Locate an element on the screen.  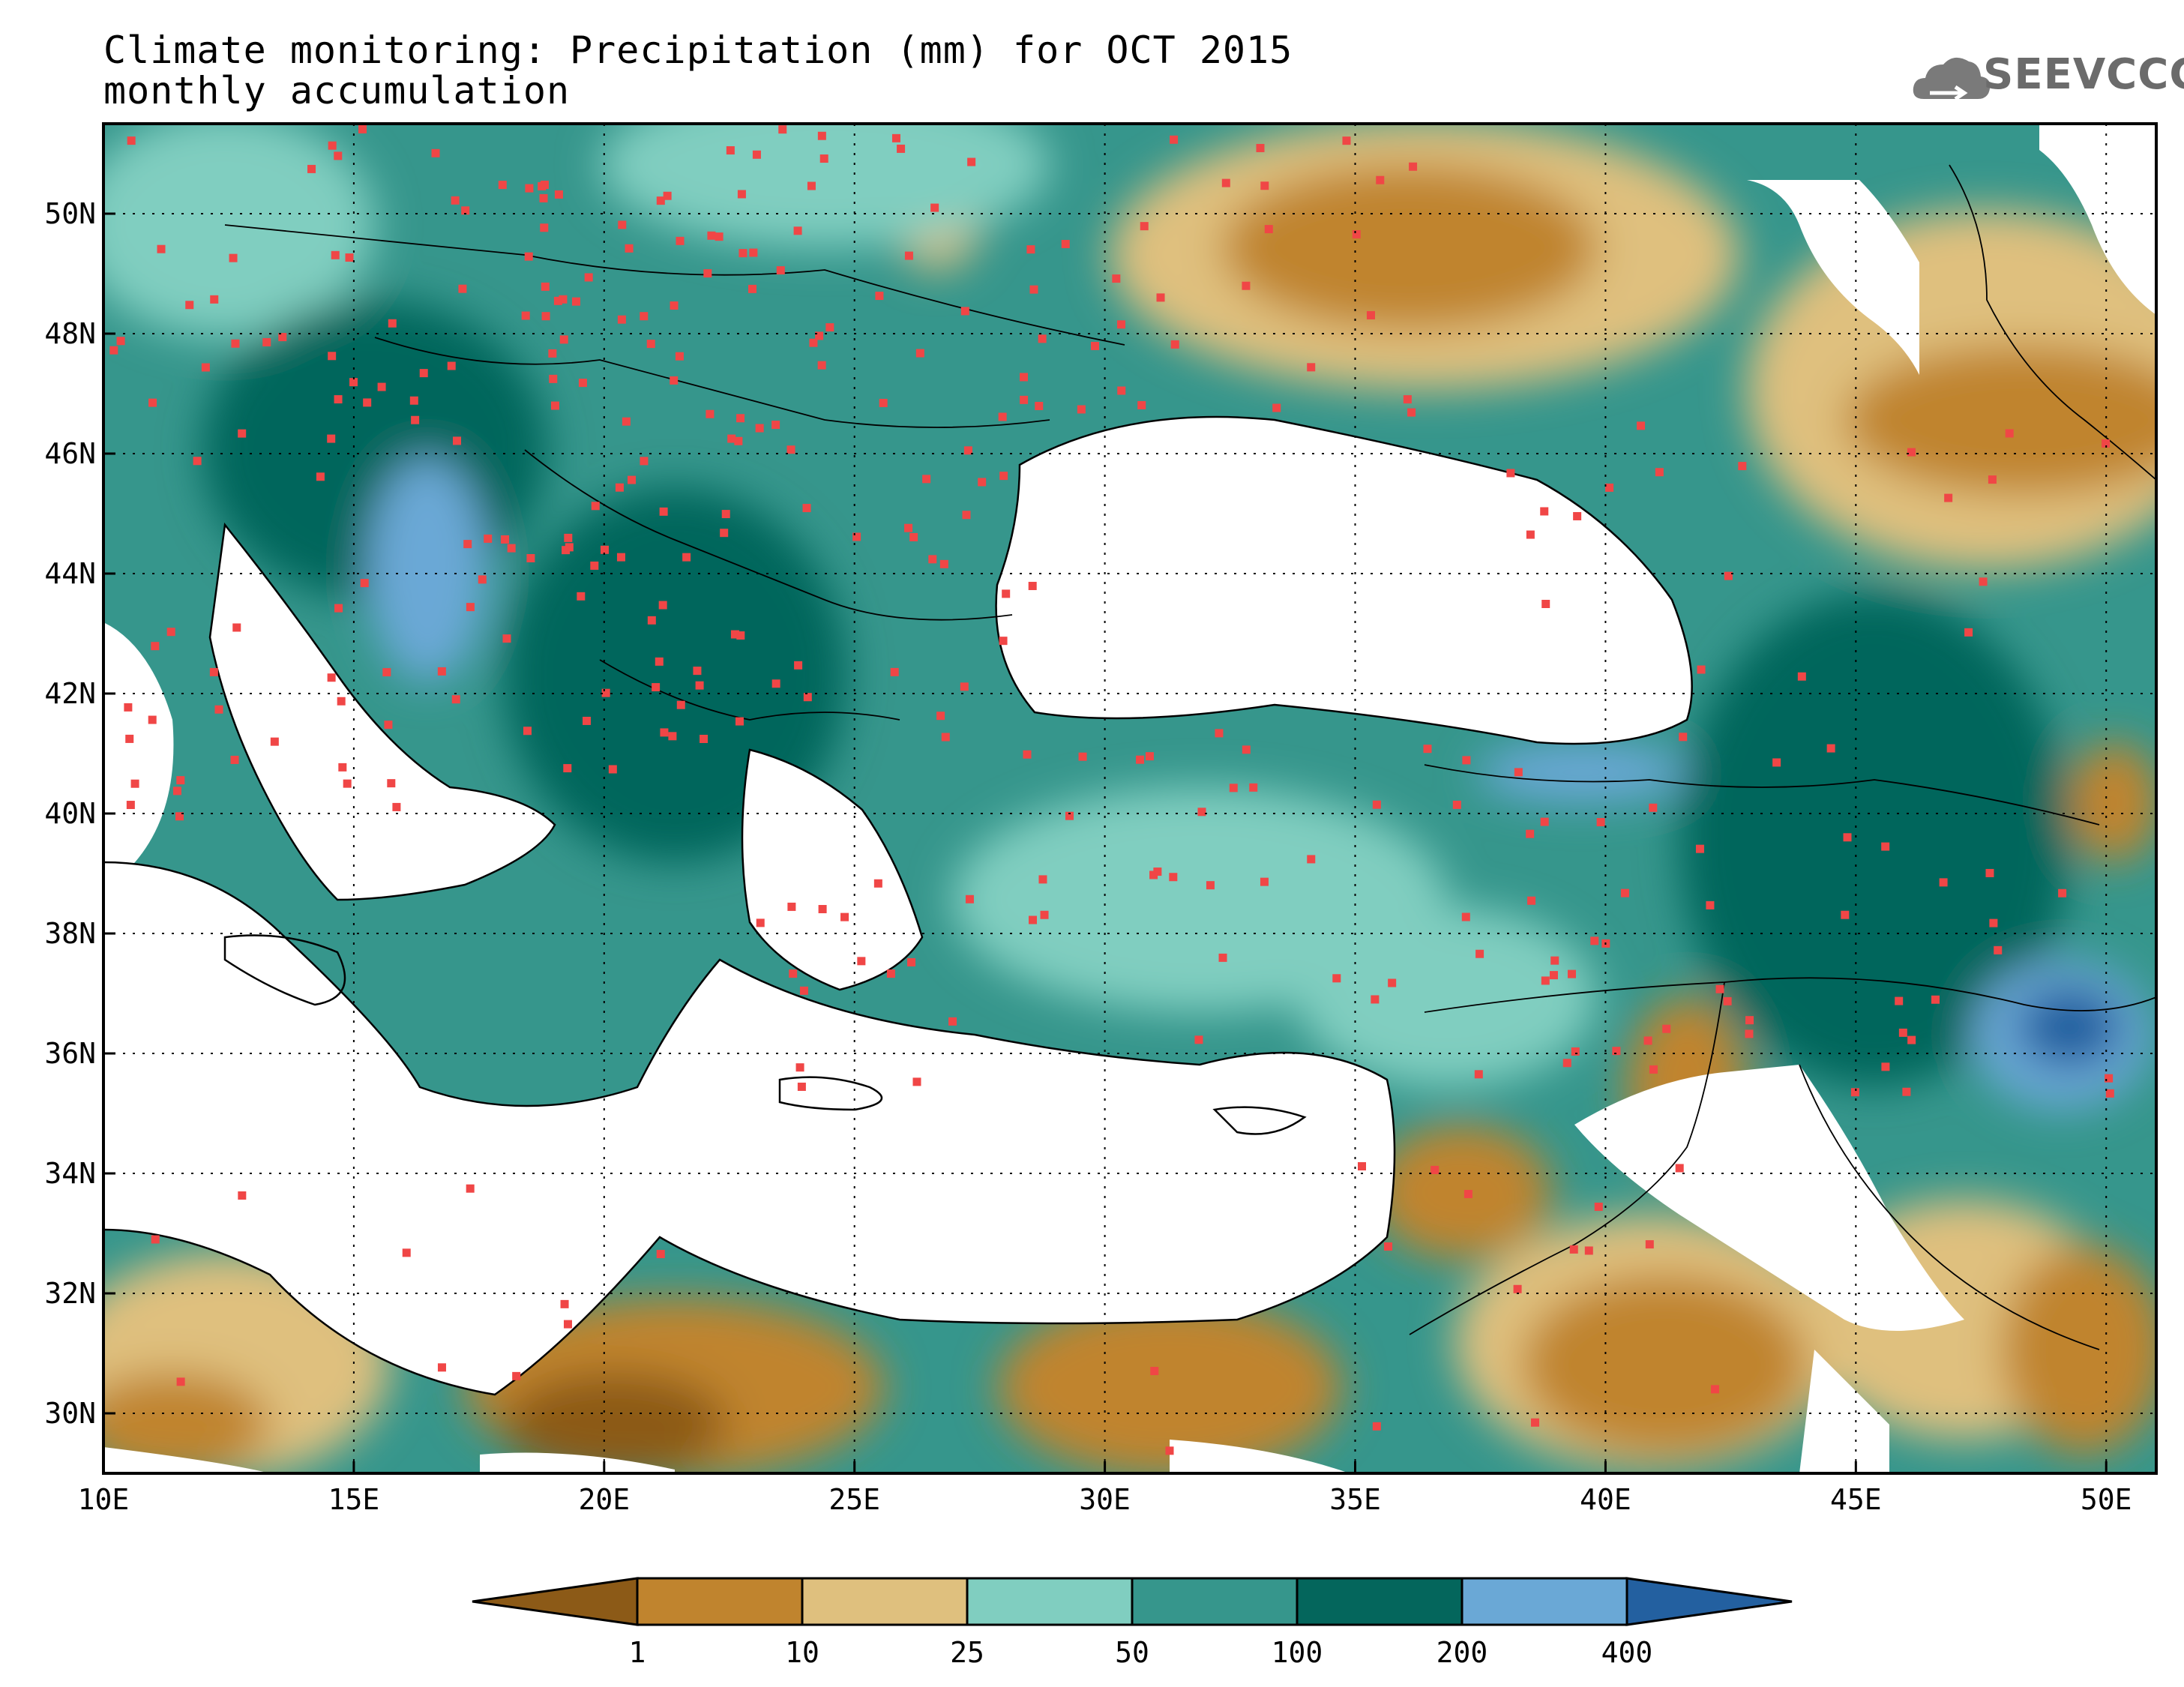
y-tick-label: 38N is located at coordinates (70, 933).